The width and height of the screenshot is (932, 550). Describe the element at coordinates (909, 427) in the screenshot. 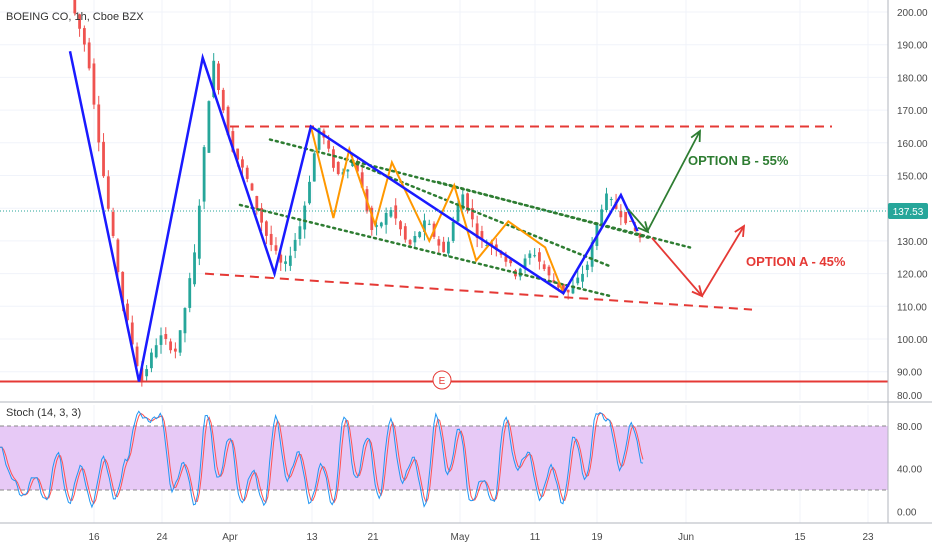

I see `stoch-tick-label: 80.00` at that location.